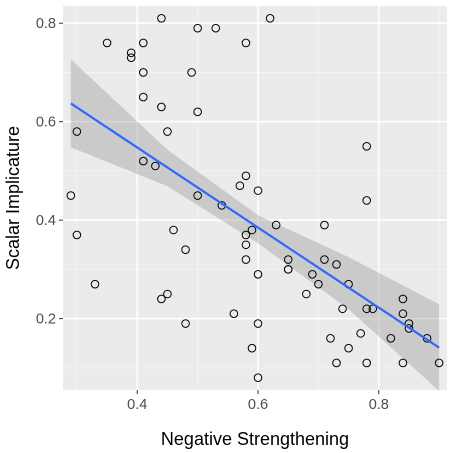 The width and height of the screenshot is (453, 453). I want to click on y-tick-label: 0.8, so click(46, 24).